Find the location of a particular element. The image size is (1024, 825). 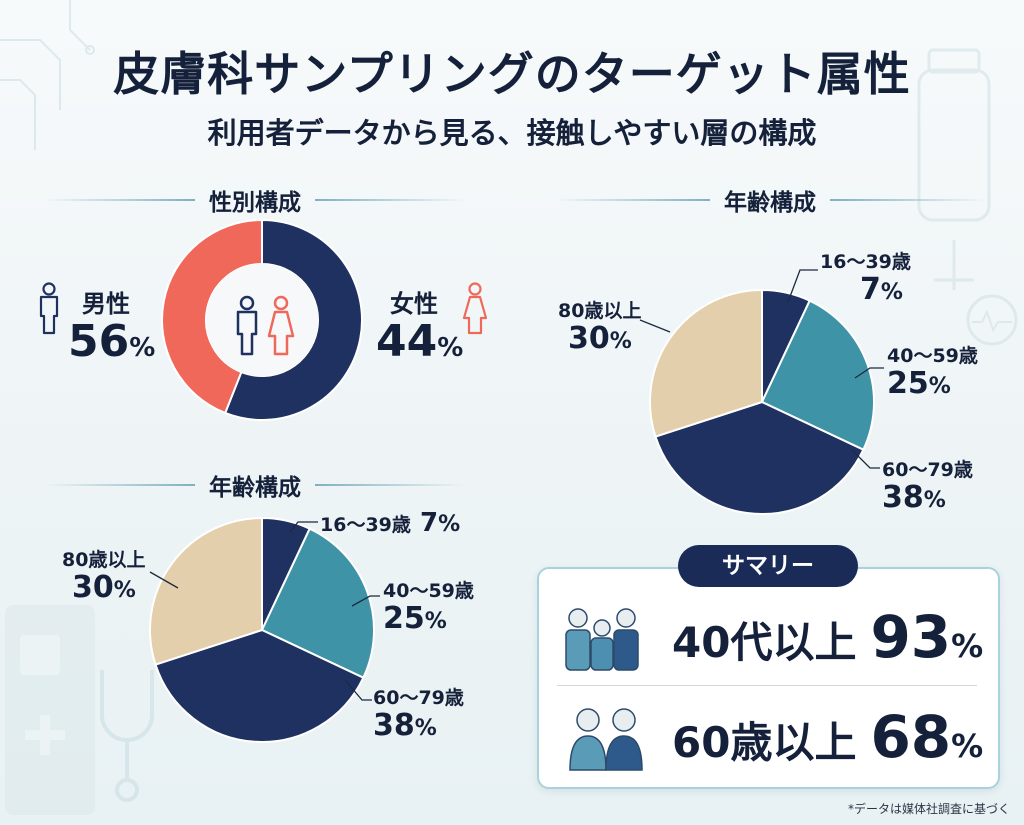

stethoscope-decoration-icon is located at coordinates (127, 736).